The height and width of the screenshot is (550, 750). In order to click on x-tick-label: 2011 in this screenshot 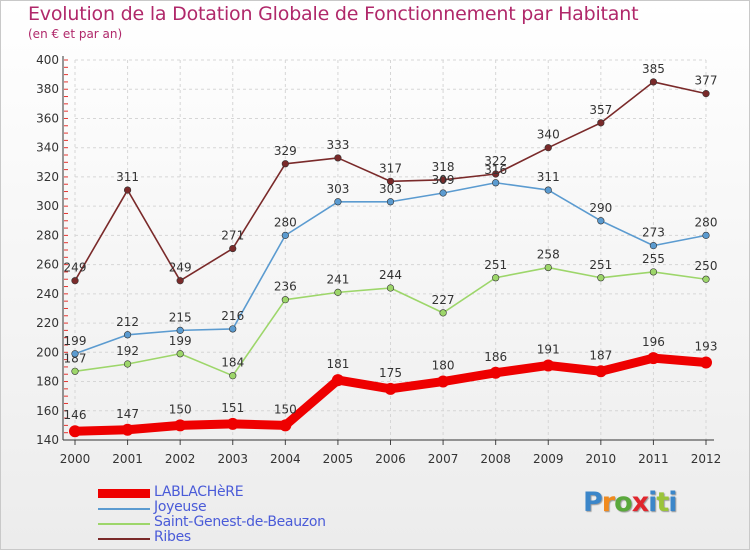, I will do `click(653, 459)`.